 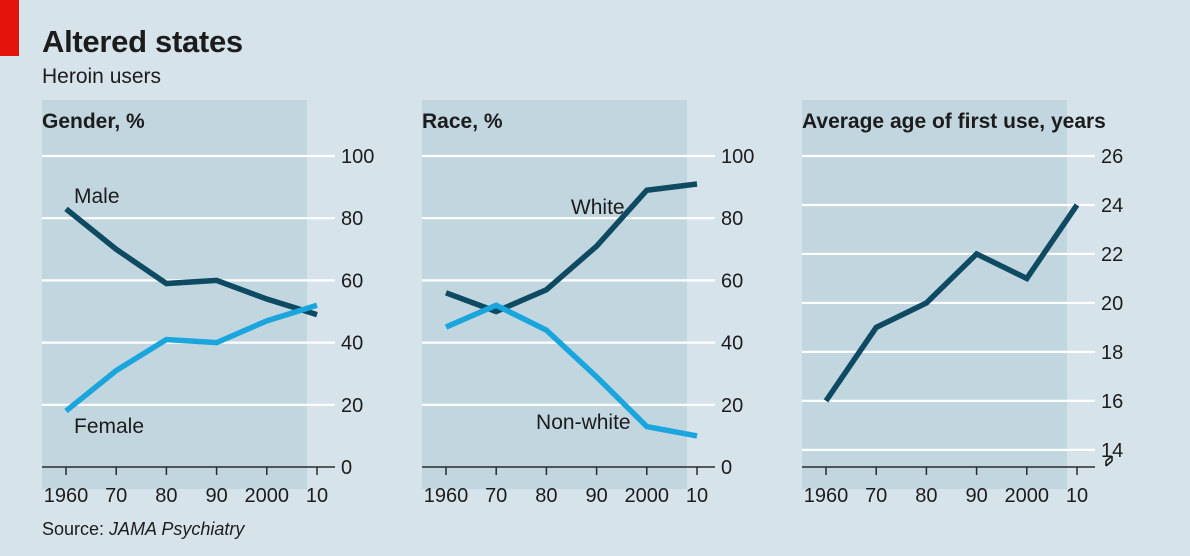 What do you see at coordinates (1109, 461) in the screenshot?
I see `axis-break-icon` at bounding box center [1109, 461].